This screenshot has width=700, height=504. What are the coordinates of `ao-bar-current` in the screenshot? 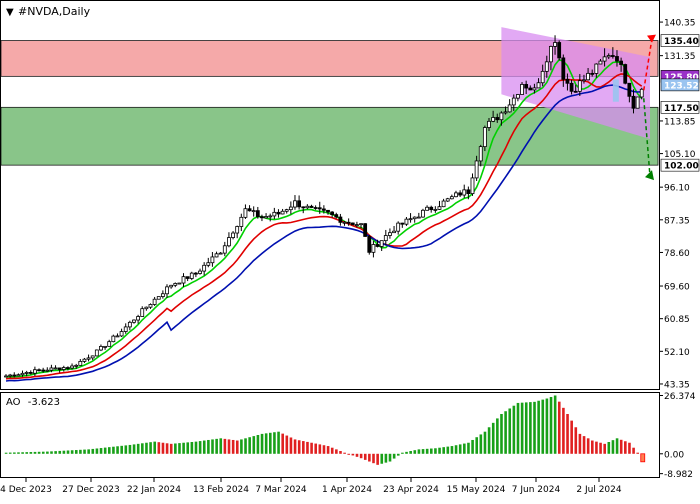 It's located at (643, 458).